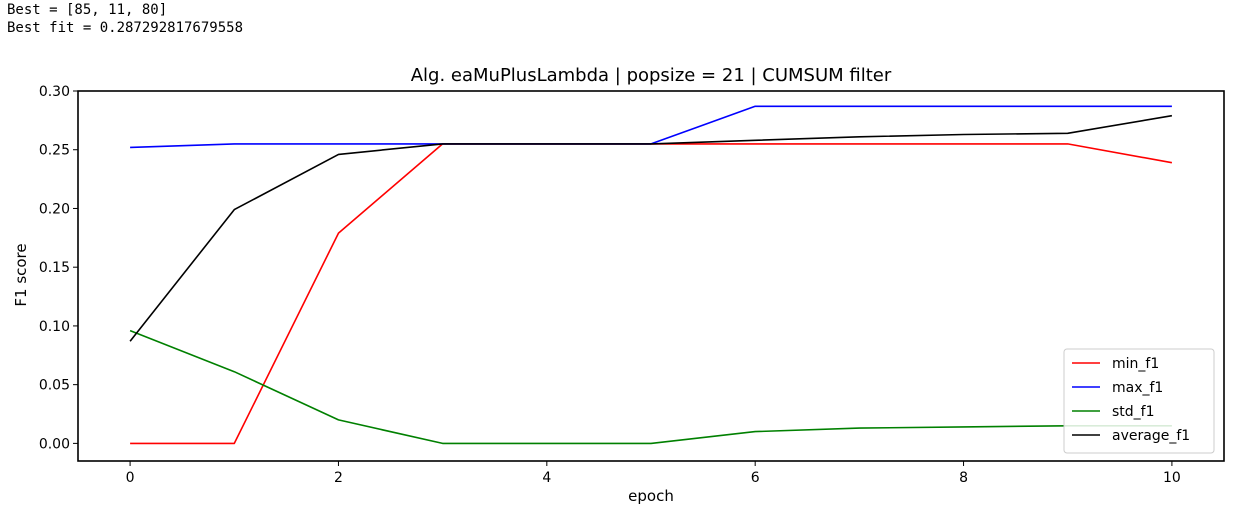  I want to click on y-tick-label: 0.05, so click(54, 386).